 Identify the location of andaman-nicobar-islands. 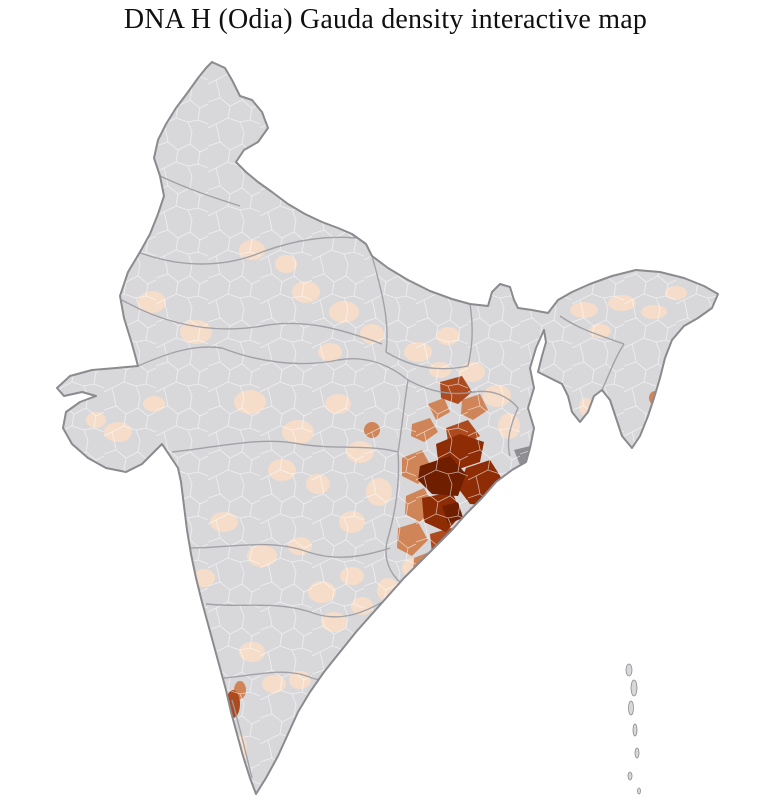
(633, 729).